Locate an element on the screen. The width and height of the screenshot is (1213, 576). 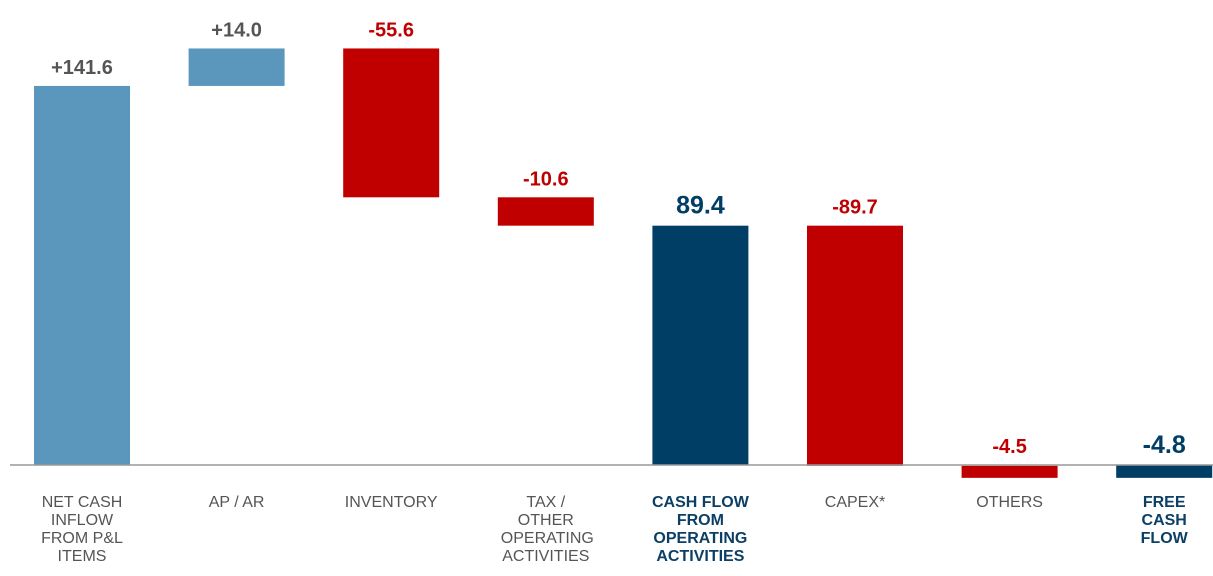
category-label-2: INVENTORY is located at coordinates (391, 502).